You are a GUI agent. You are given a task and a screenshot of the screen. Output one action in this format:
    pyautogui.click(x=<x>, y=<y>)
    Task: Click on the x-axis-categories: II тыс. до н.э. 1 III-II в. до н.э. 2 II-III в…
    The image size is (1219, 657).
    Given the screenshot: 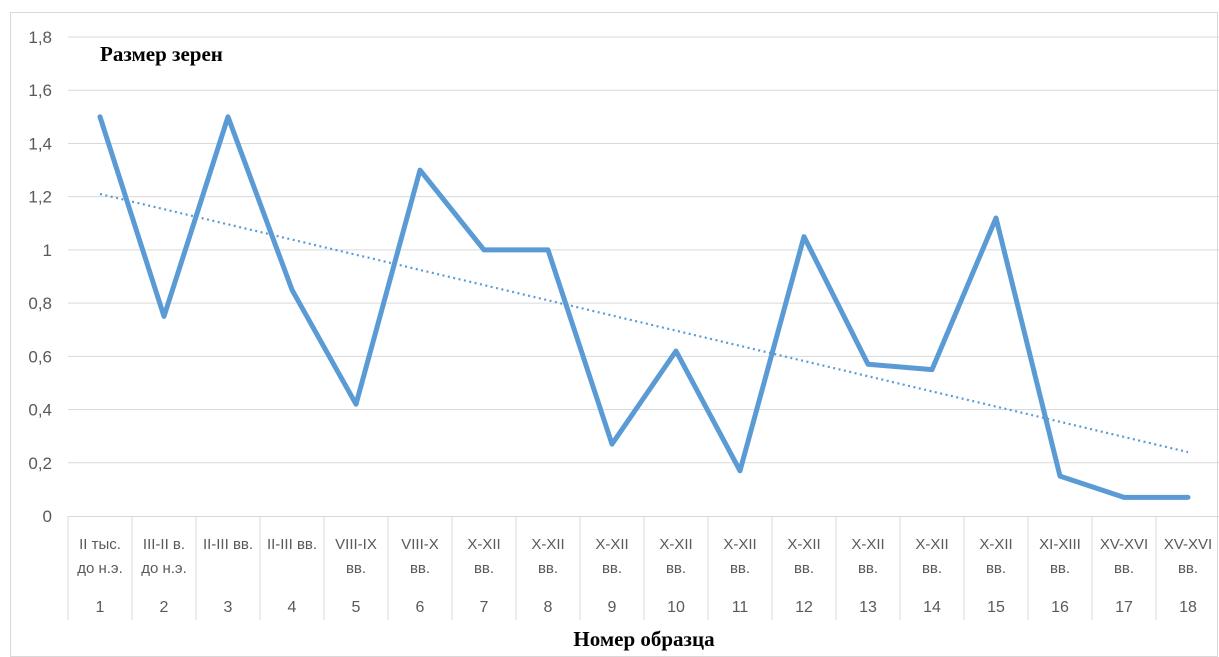 What is the action you would take?
    pyautogui.click(x=639, y=568)
    